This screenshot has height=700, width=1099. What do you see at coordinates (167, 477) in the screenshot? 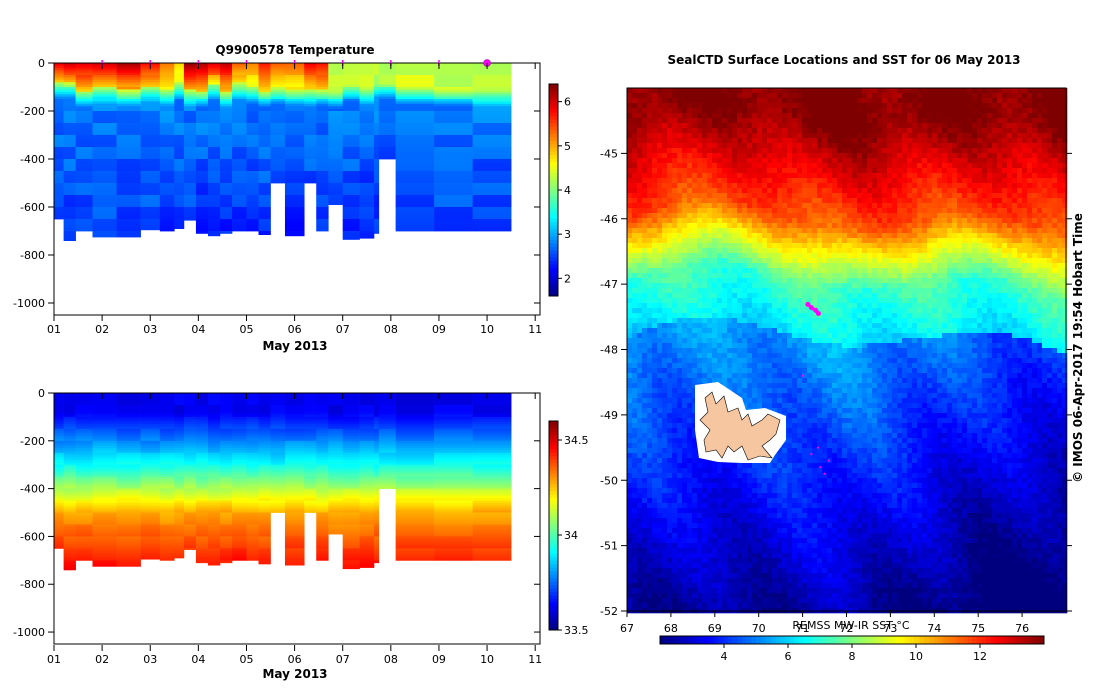
I see `salinity-profile-column` at bounding box center [167, 477].